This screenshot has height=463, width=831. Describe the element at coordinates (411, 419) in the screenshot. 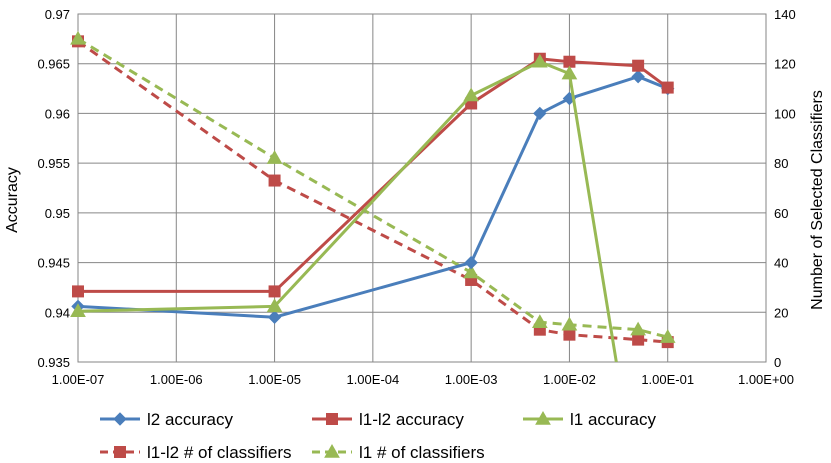

I see `legend-label: l1-l2 accuracy` at that location.